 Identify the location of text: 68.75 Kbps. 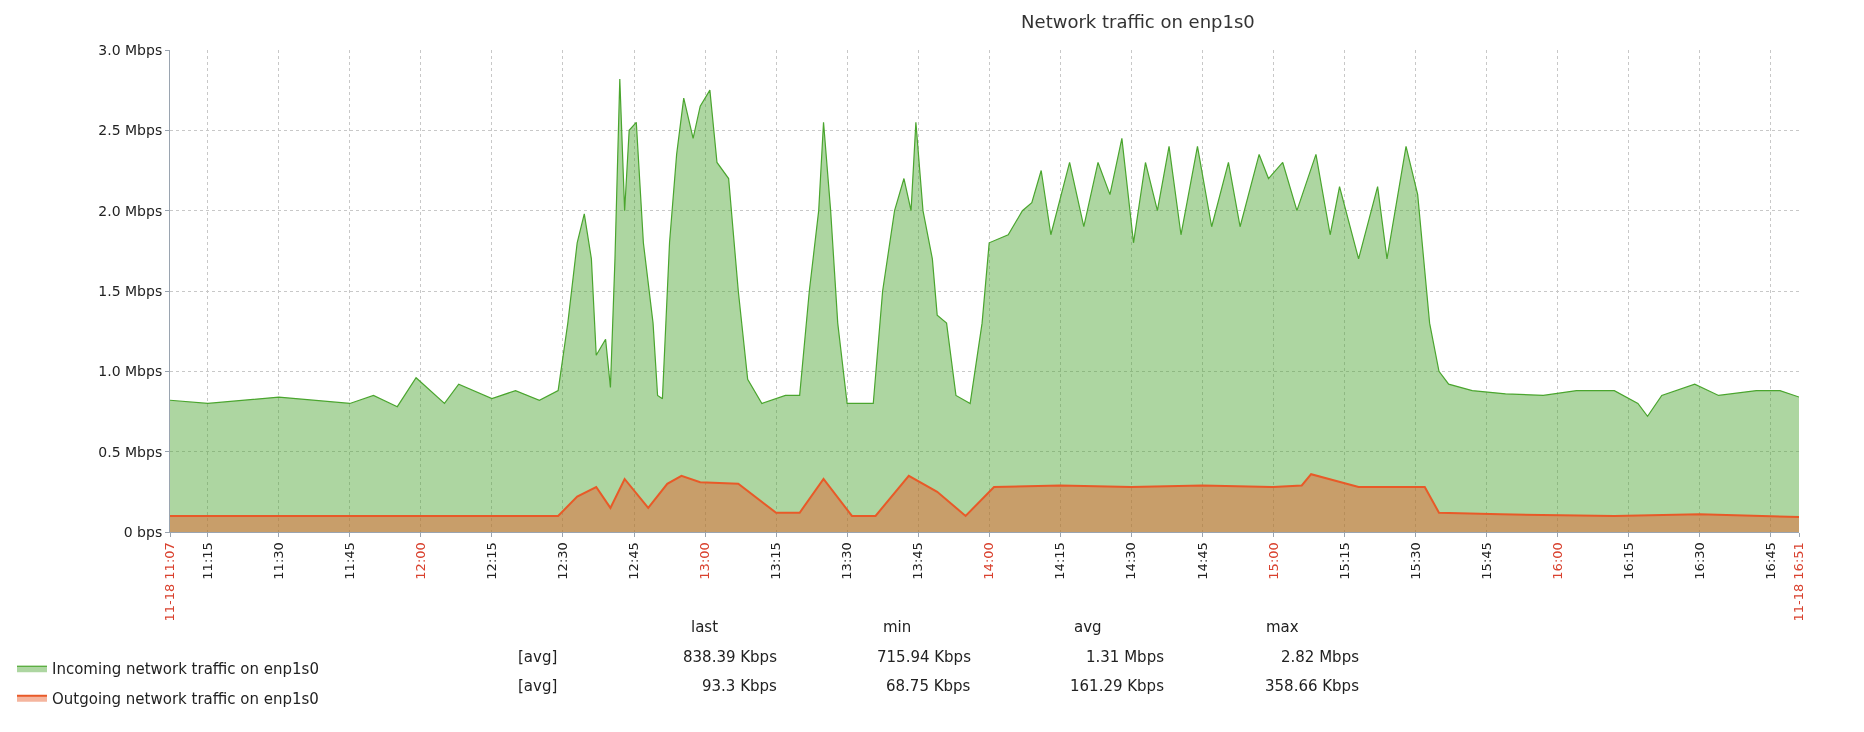
(928, 686).